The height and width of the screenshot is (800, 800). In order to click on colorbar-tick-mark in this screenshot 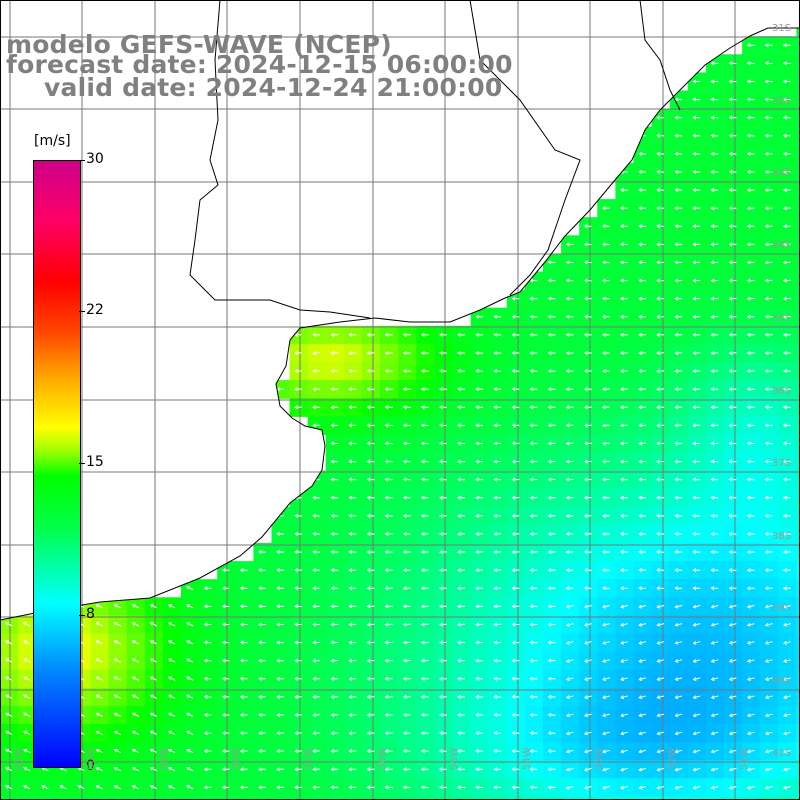, I will do `click(82, 311)`.